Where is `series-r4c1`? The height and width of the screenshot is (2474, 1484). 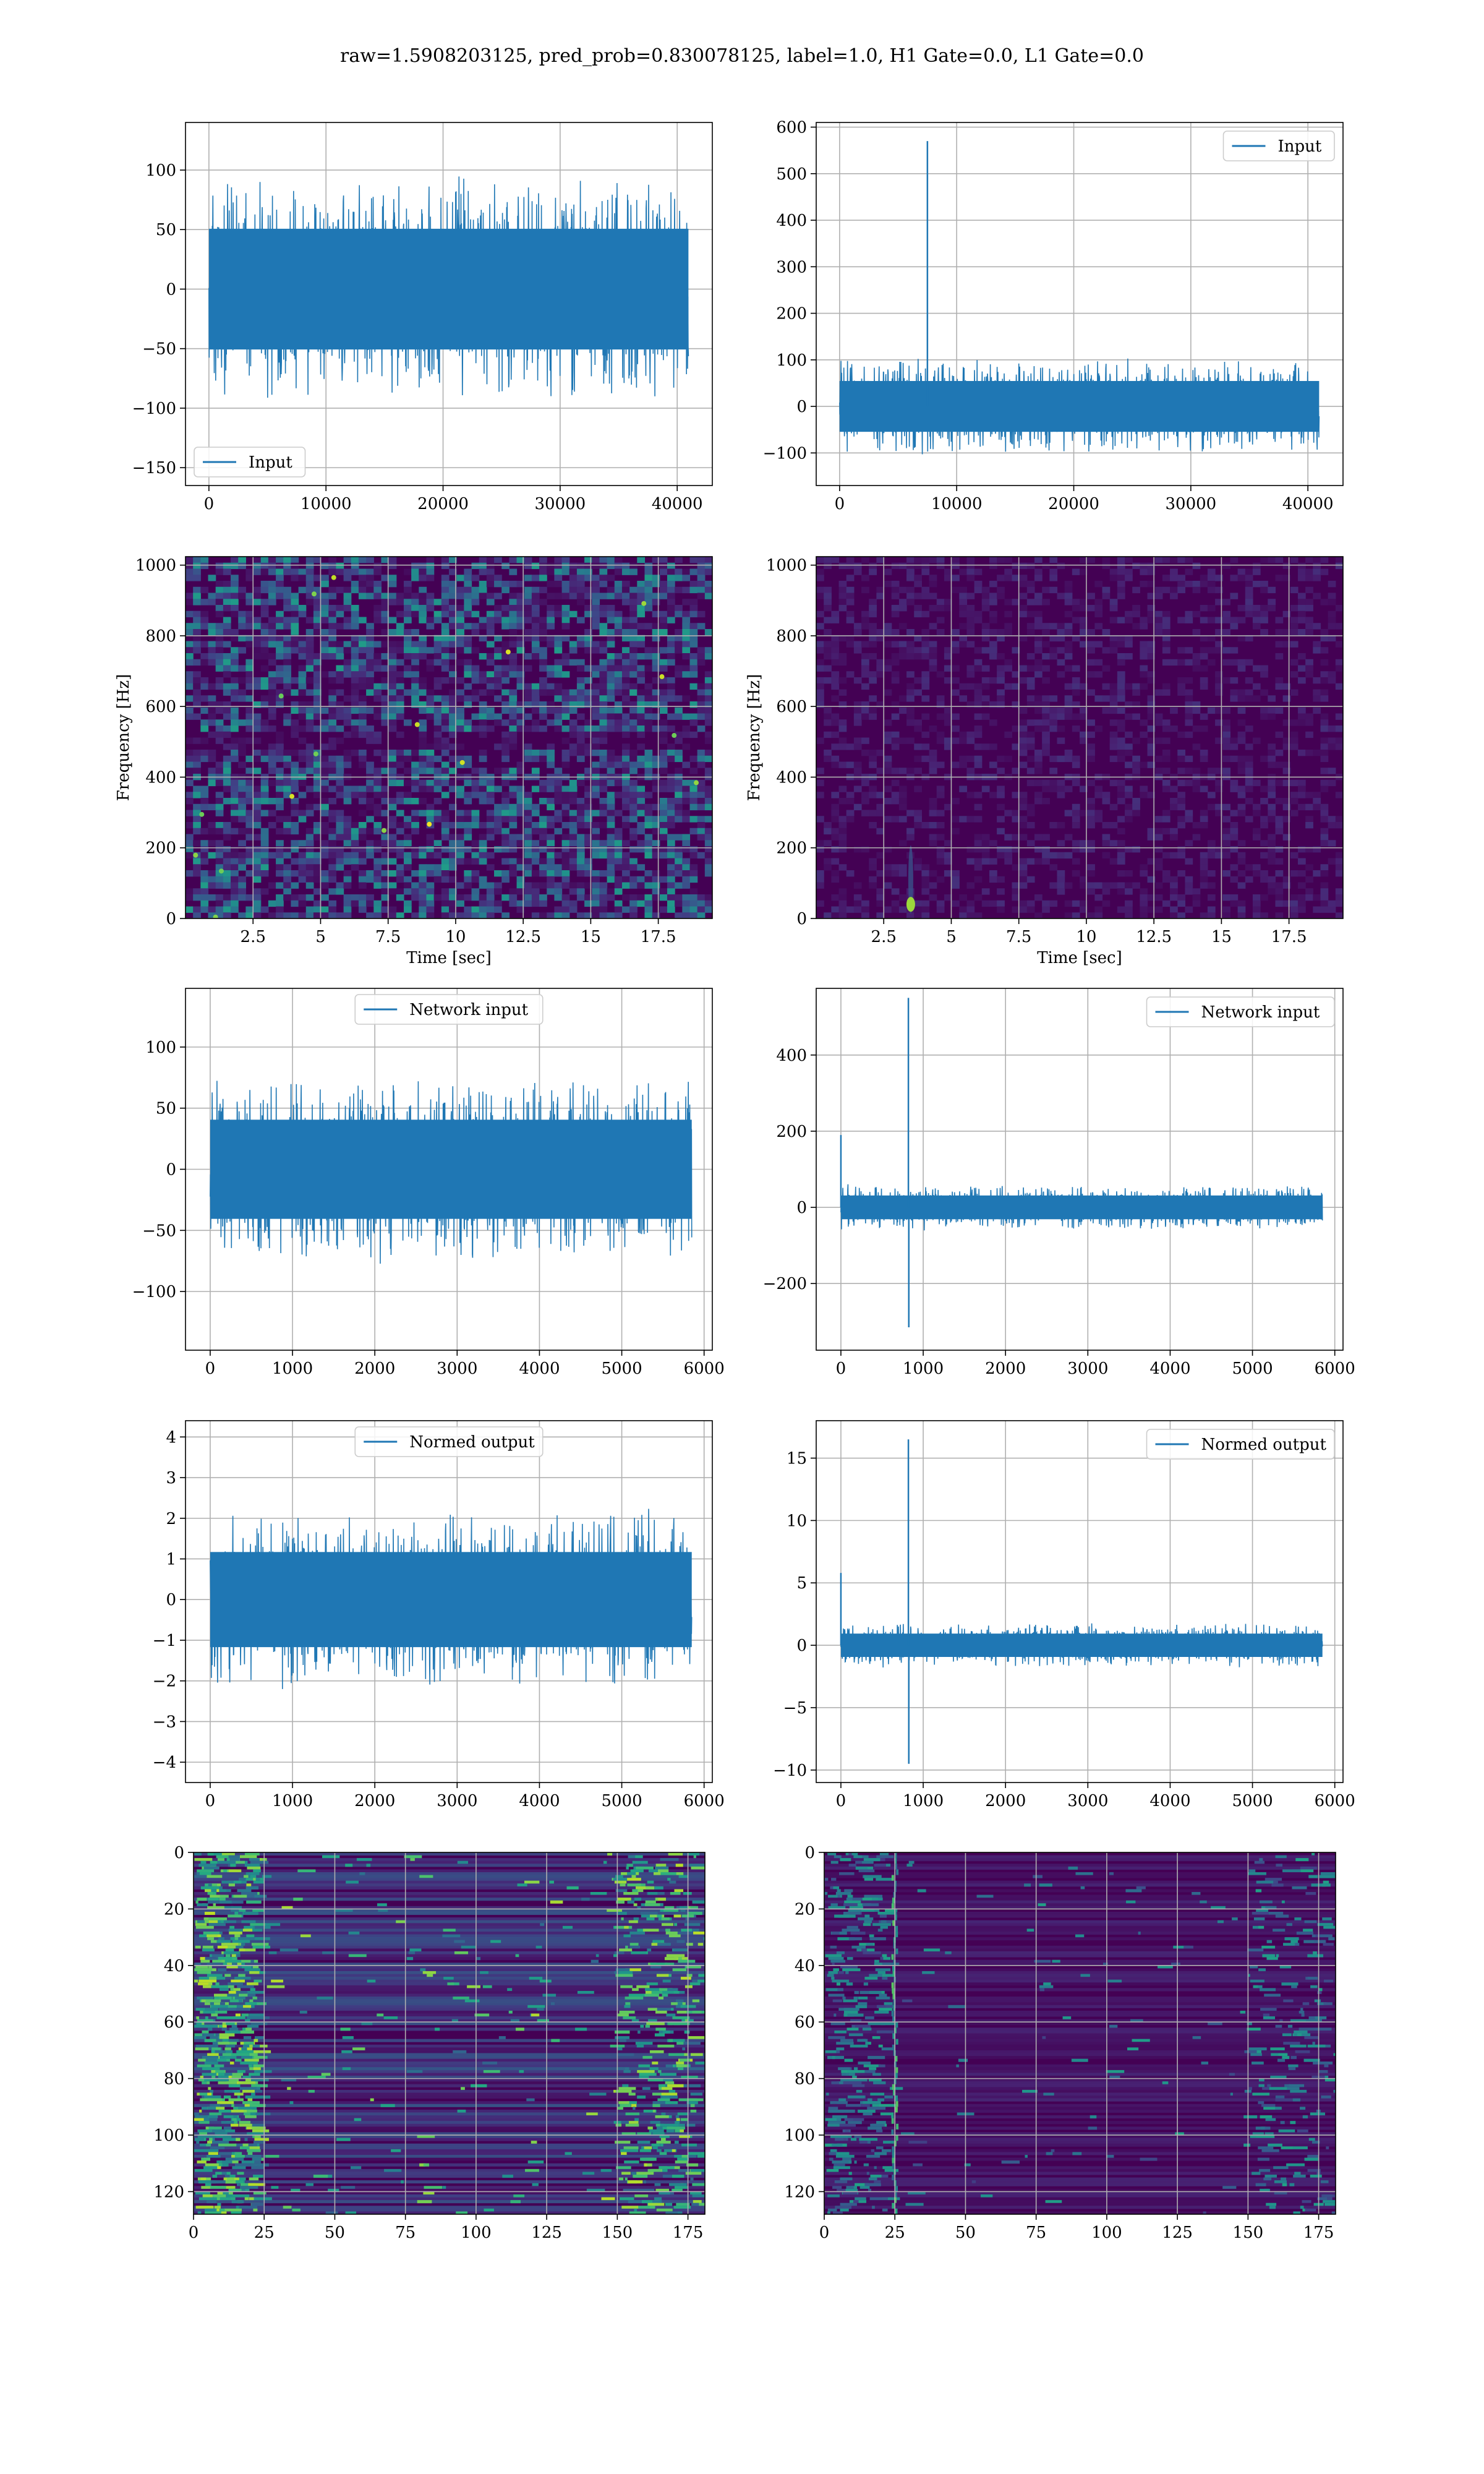 series-r4c1 is located at coordinates (451, 1599).